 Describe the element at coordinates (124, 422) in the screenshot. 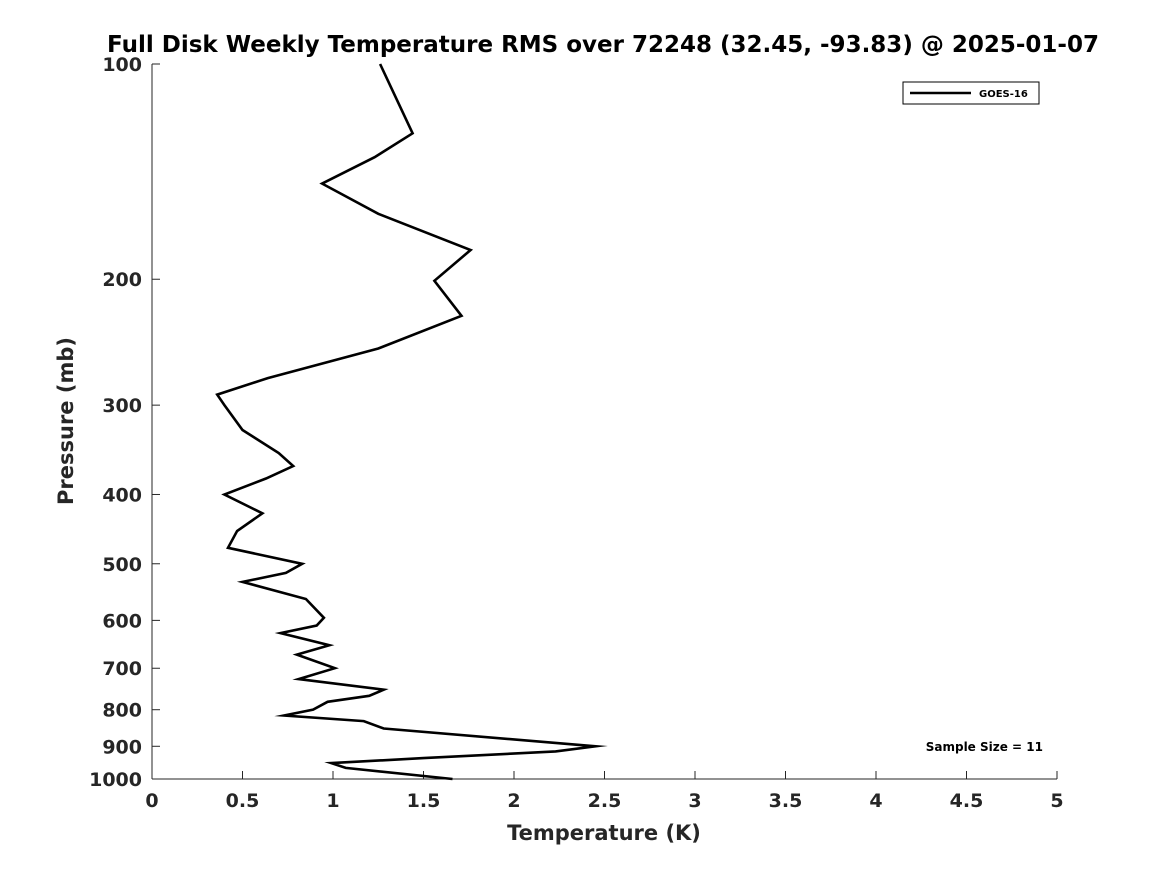

I see `y-axis-ticks: 100 200 300 400 500 600 700 800 900 1000` at that location.